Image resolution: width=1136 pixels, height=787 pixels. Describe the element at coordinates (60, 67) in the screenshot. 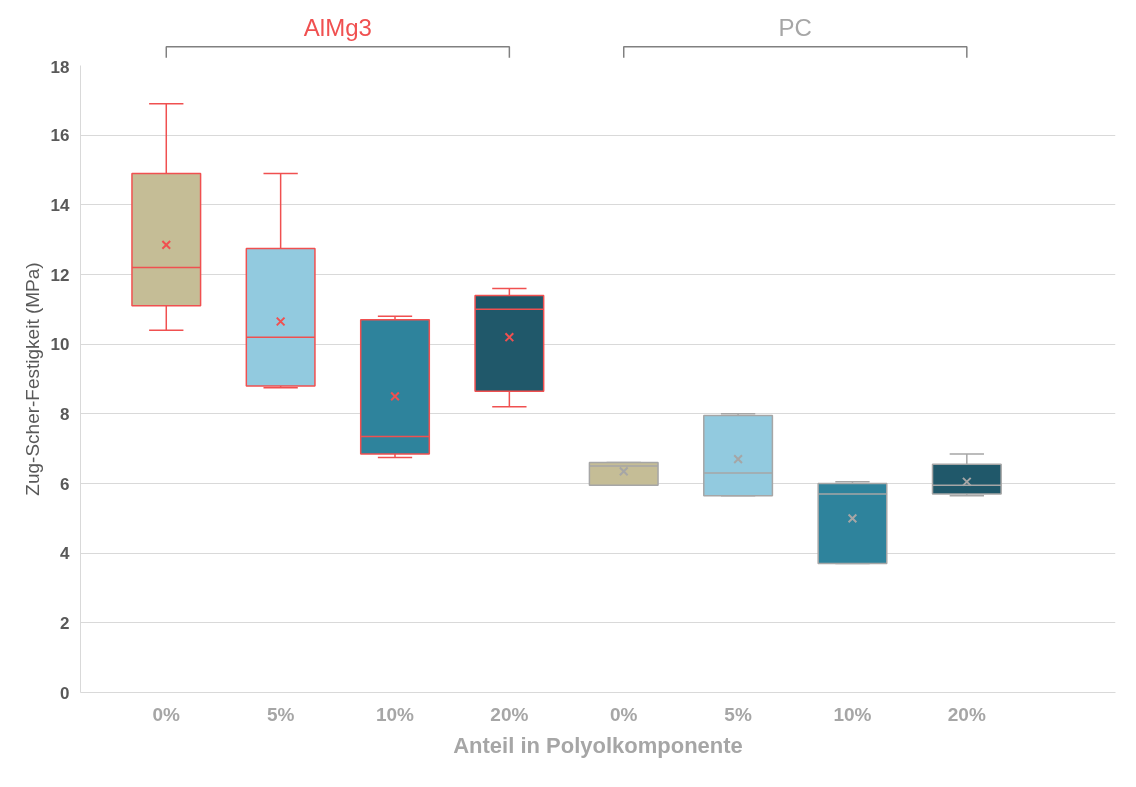

I see `y-tick-label: 18` at that location.